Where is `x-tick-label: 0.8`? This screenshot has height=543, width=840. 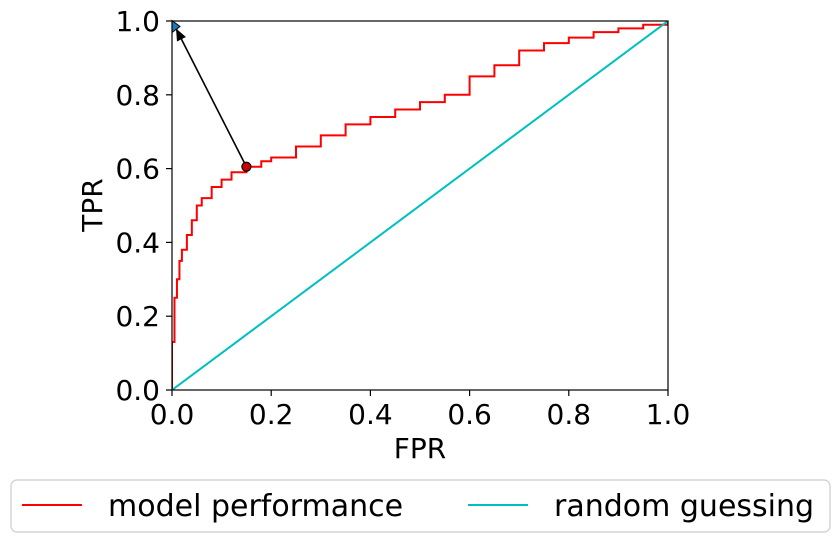 x-tick-label: 0.8 is located at coordinates (569, 414).